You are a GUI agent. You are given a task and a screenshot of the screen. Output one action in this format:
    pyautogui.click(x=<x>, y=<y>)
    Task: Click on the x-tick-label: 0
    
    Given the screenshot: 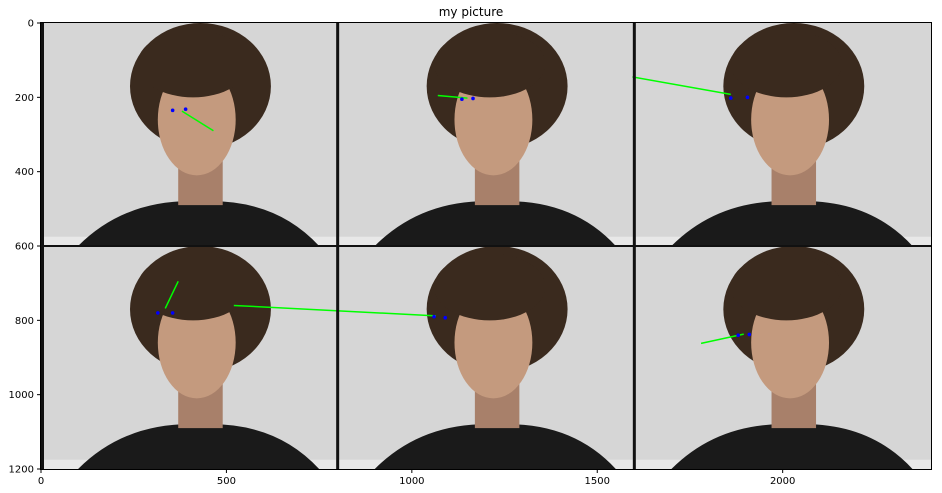 What is the action you would take?
    pyautogui.click(x=41, y=481)
    